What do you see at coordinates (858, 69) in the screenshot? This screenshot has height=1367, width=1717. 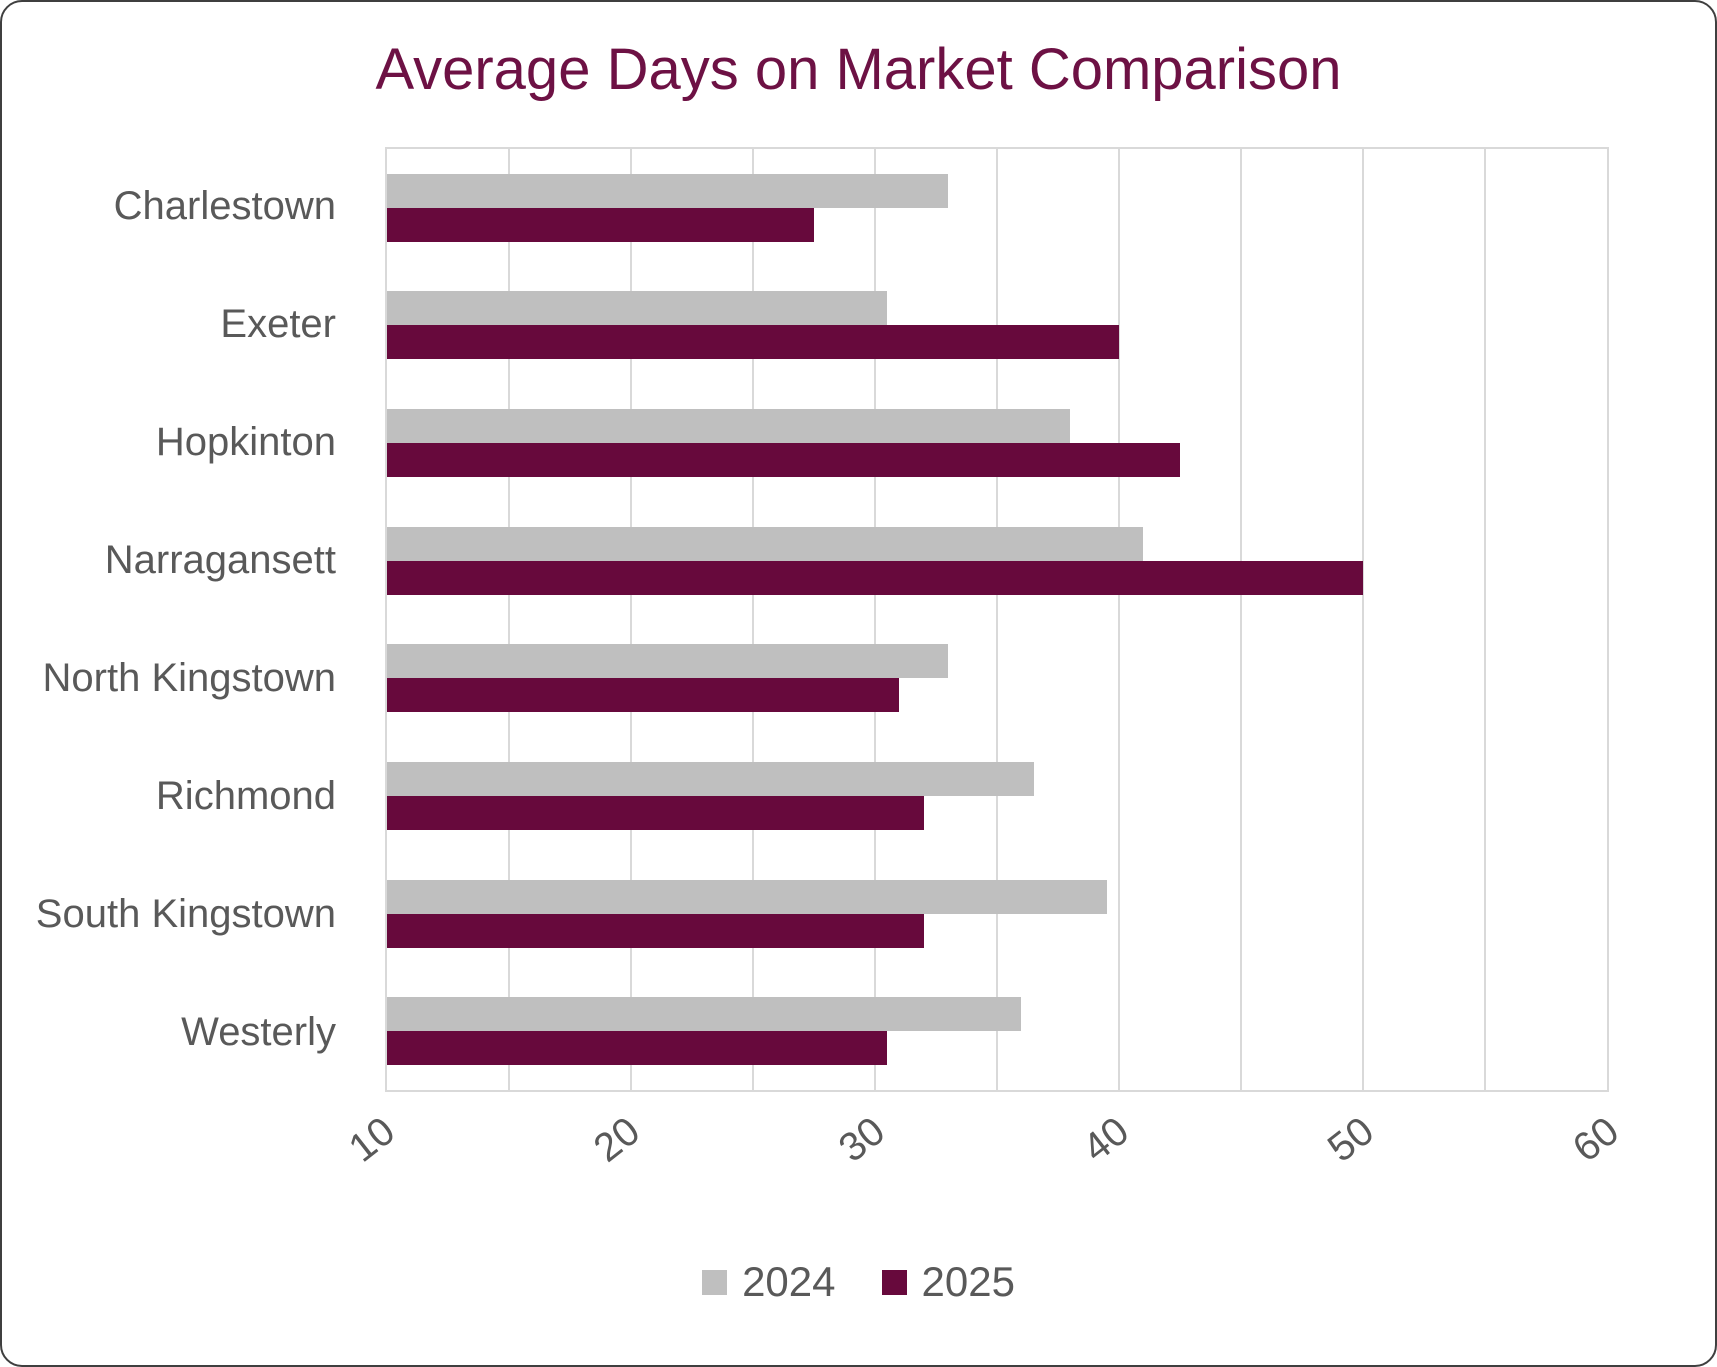 I see `chart-title: Average Days on Market Comparison` at bounding box center [858, 69].